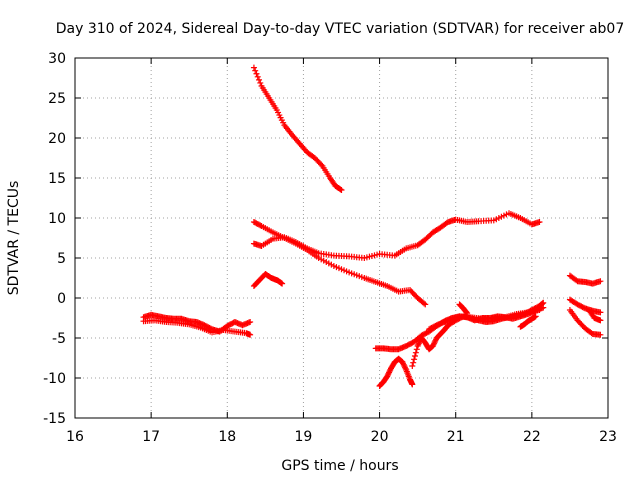 The height and width of the screenshot is (480, 640). What do you see at coordinates (61, 259) in the screenshot?
I see `y-tick-label: 5` at bounding box center [61, 259].